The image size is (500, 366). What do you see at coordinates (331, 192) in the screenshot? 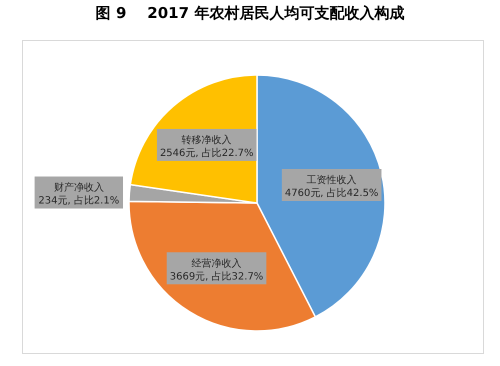
I see `data-label: 4760元, 占比42.5%` at bounding box center [331, 192].